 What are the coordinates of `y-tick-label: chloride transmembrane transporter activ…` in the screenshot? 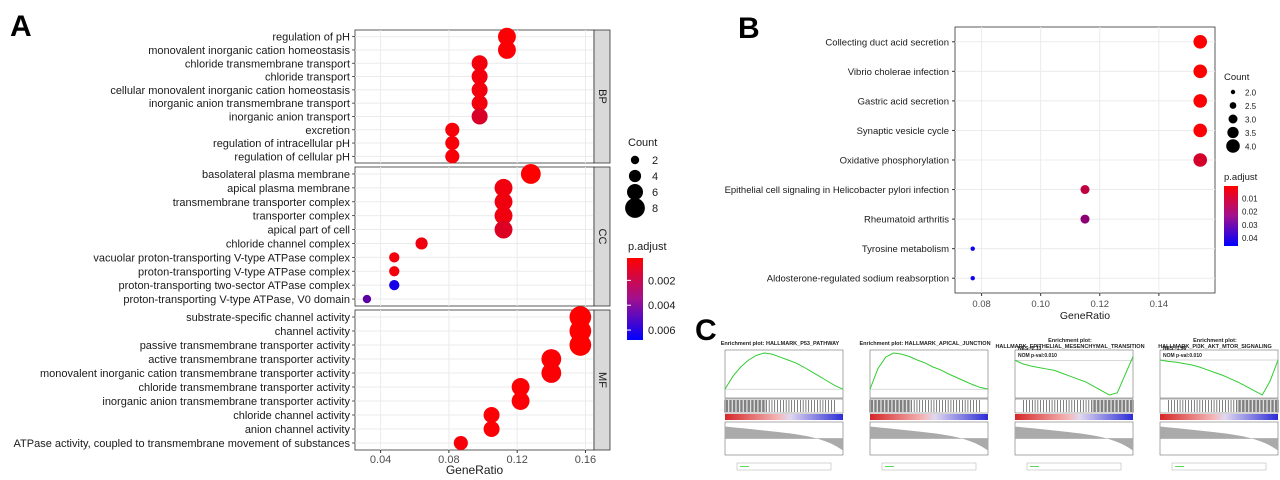 It's located at (244, 388).